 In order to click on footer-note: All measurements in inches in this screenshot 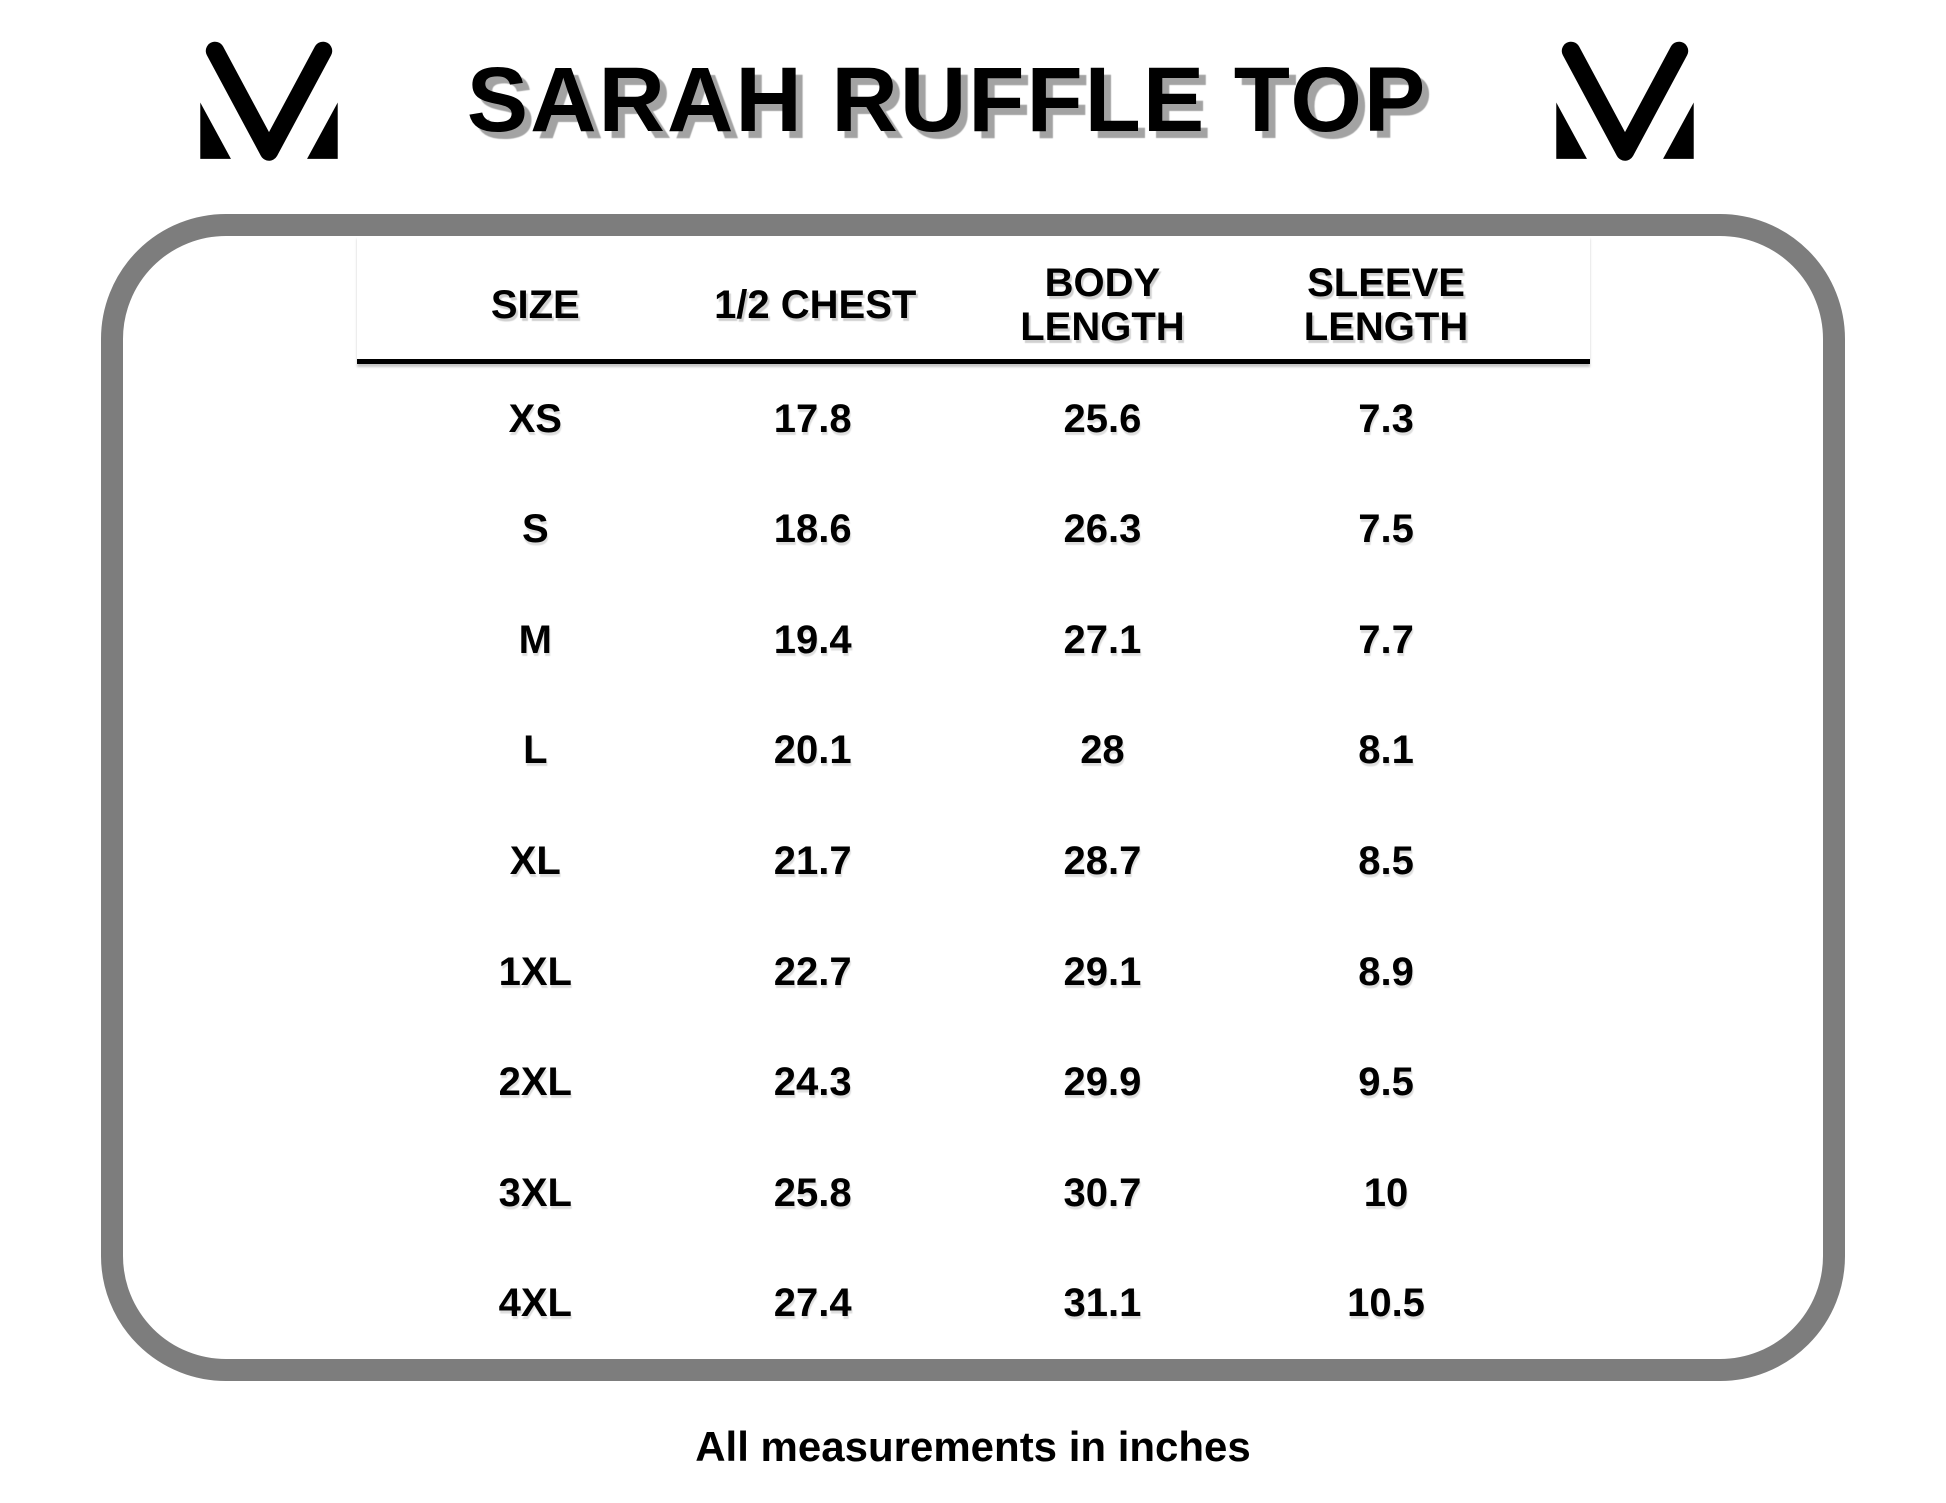, I will do `click(973, 1446)`.